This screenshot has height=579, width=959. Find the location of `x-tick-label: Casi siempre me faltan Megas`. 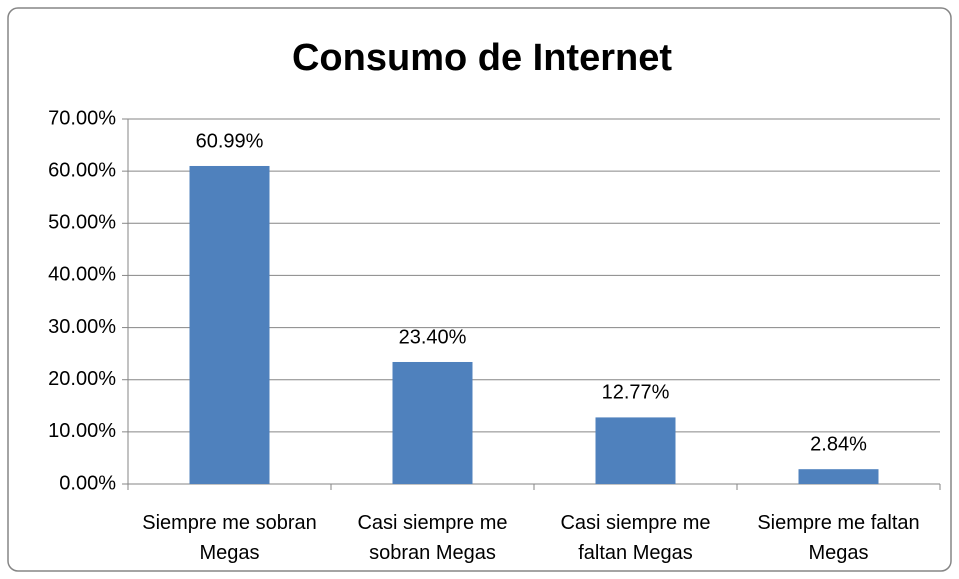

x-tick-label: Casi siempre me faltan Megas is located at coordinates (635, 538).